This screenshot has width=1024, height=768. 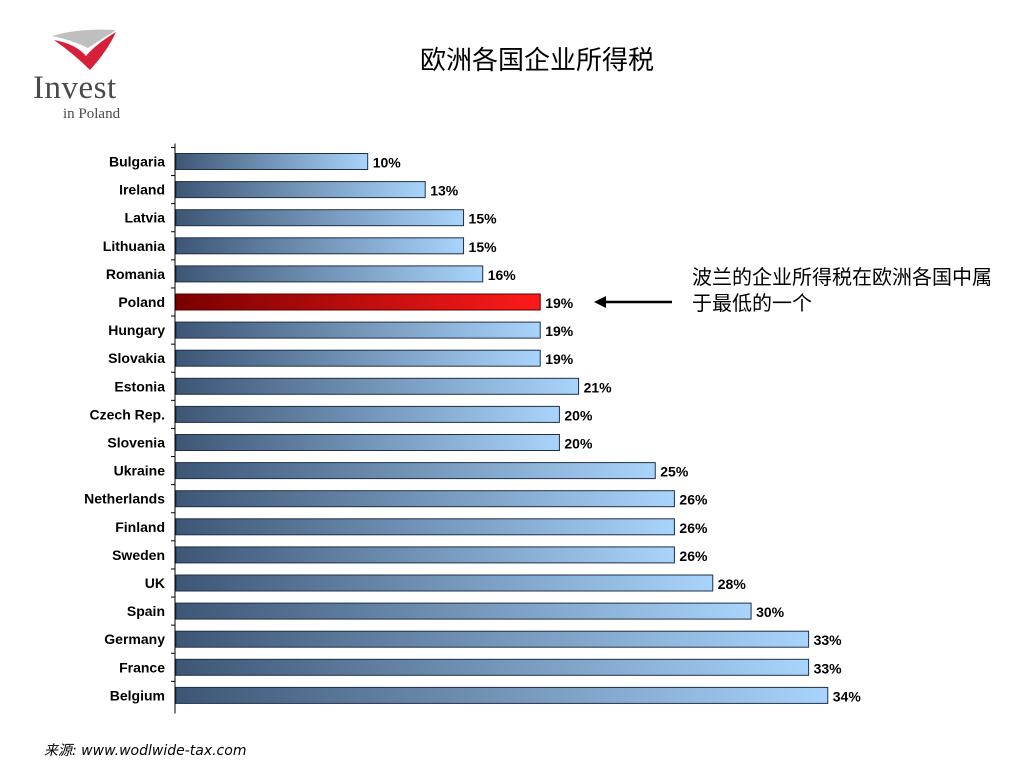 What do you see at coordinates (633, 302) in the screenshot?
I see `left-arrow-icon` at bounding box center [633, 302].